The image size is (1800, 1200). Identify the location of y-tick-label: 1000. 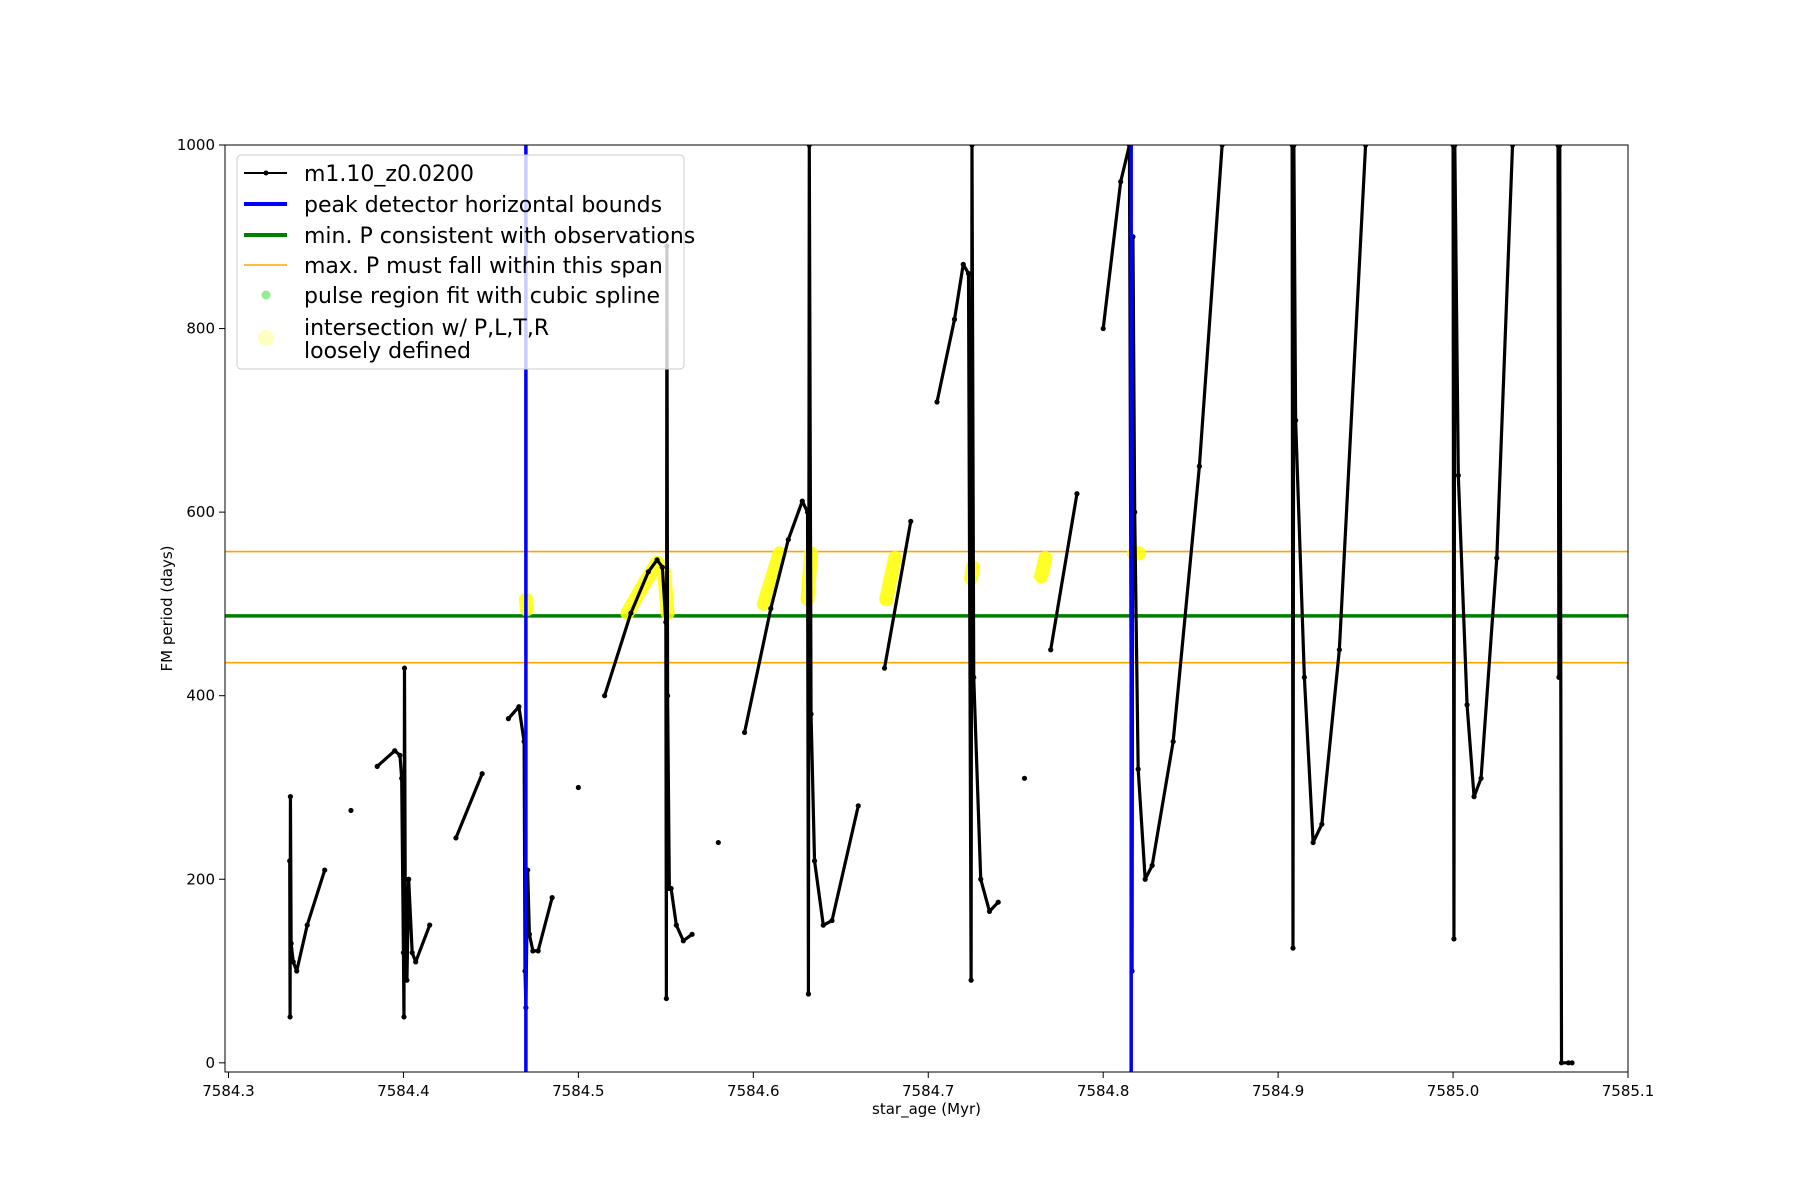
(196, 145).